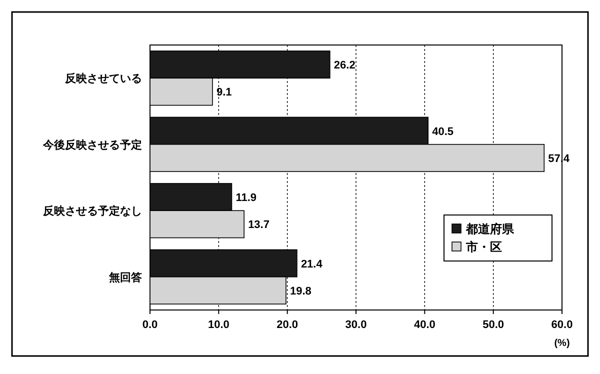 The image size is (600, 374). I want to click on x-tick-label: 40.0, so click(425, 325).